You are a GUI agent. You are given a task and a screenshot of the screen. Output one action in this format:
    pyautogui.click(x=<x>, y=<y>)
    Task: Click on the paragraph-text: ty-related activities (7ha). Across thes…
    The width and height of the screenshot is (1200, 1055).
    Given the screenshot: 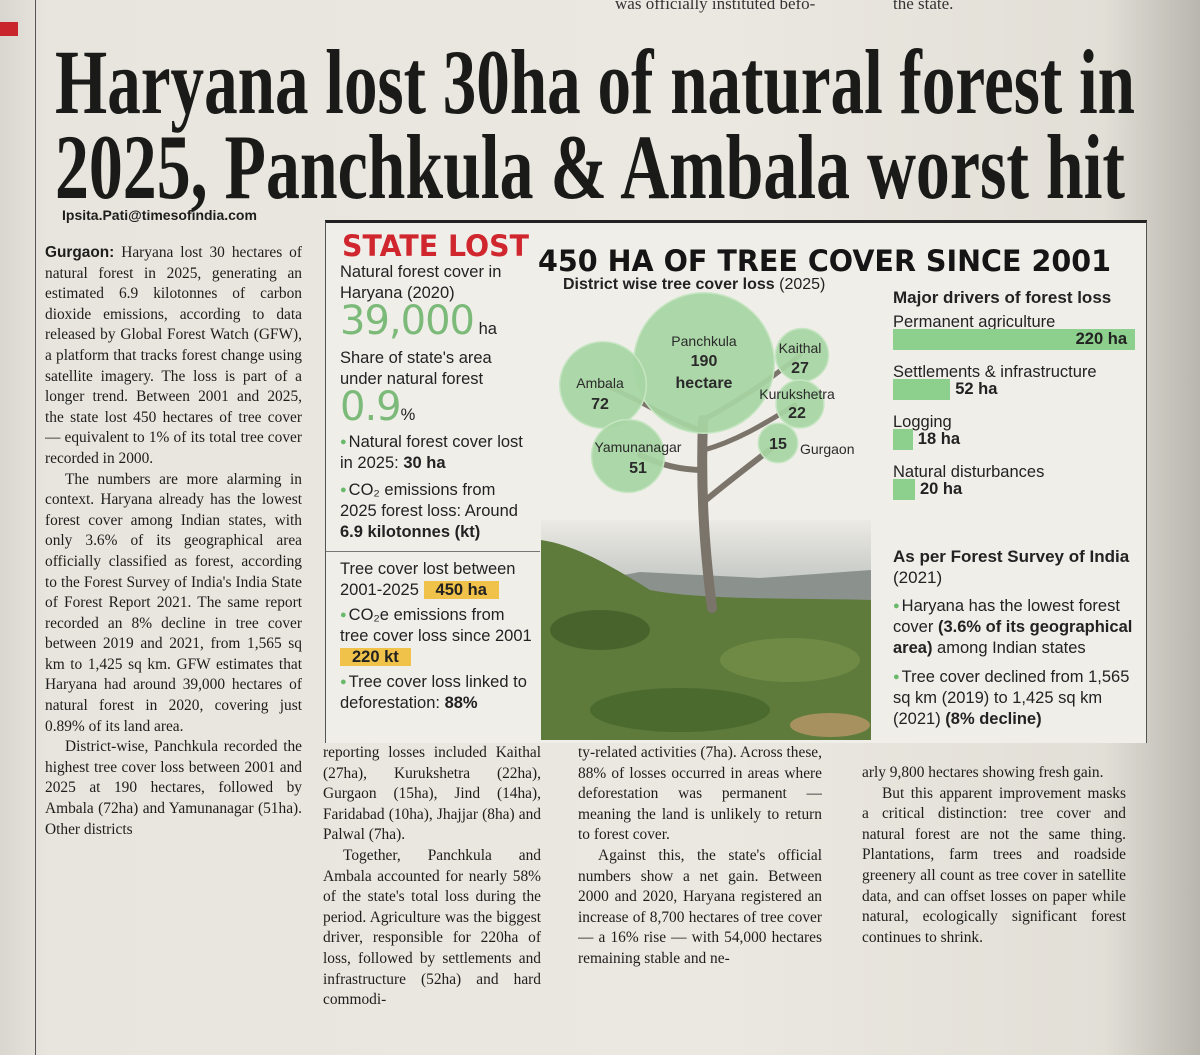 What is the action you would take?
    pyautogui.click(x=700, y=794)
    